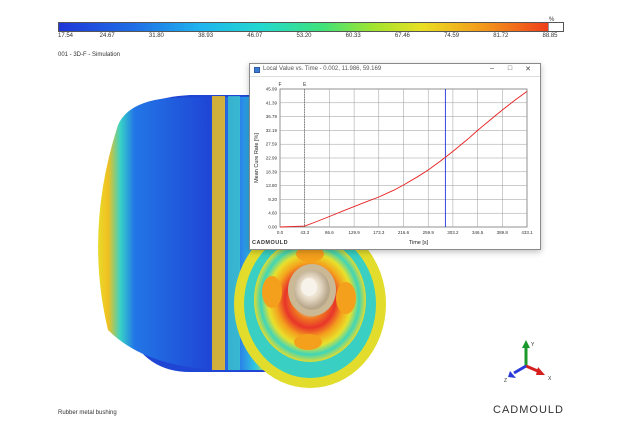 The width and height of the screenshot is (635, 446). What do you see at coordinates (272, 116) in the screenshot?
I see `y-tick-label: 36.79` at bounding box center [272, 116].